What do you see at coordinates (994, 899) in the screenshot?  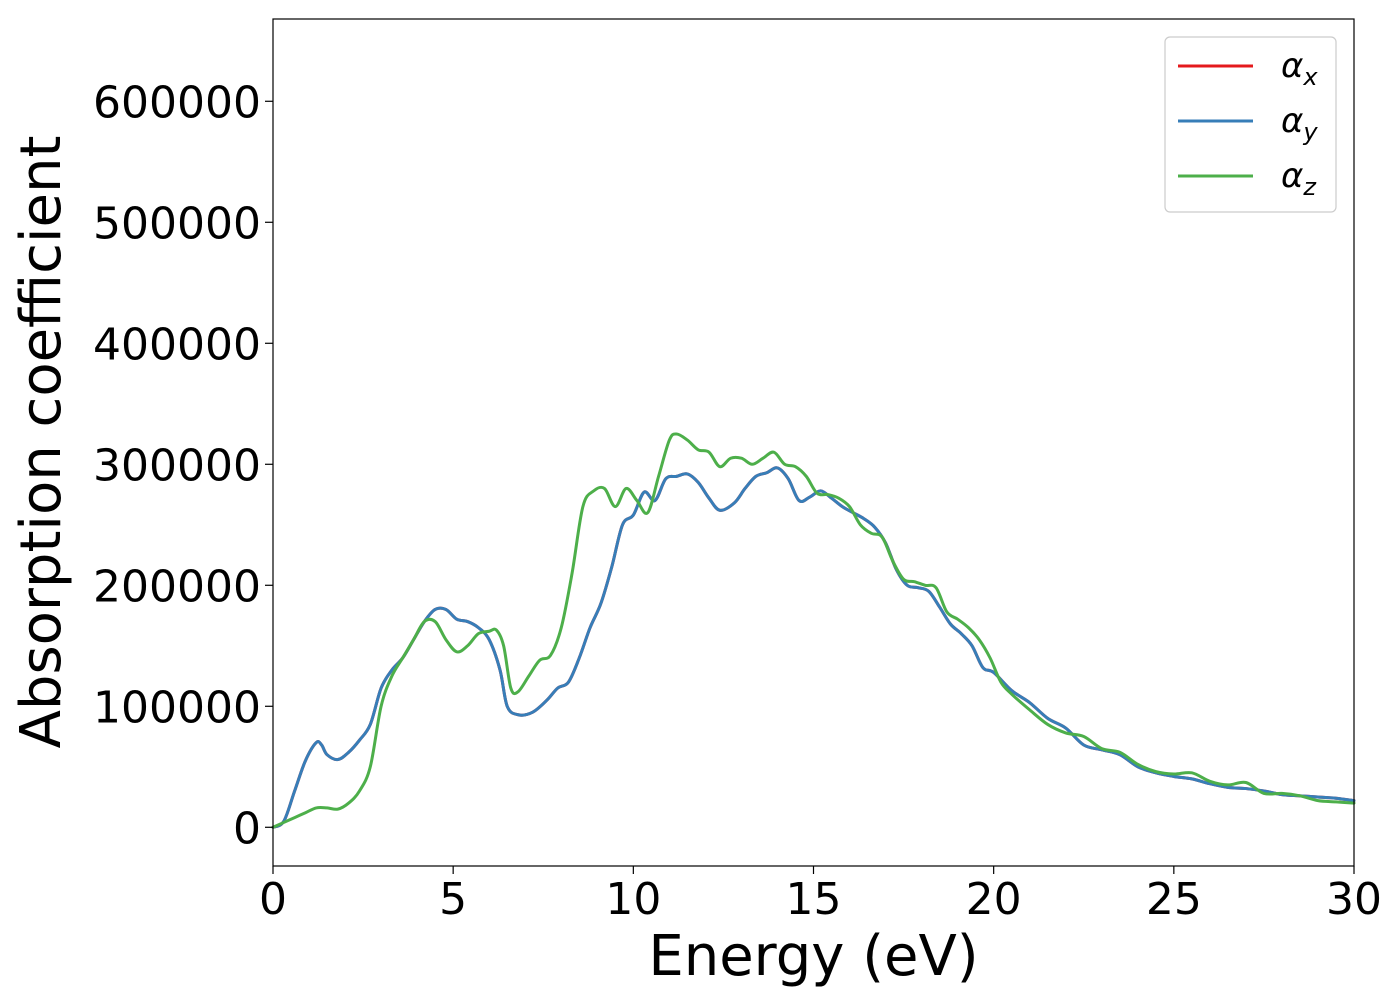 I see `x-tick-label: 20` at bounding box center [994, 899].